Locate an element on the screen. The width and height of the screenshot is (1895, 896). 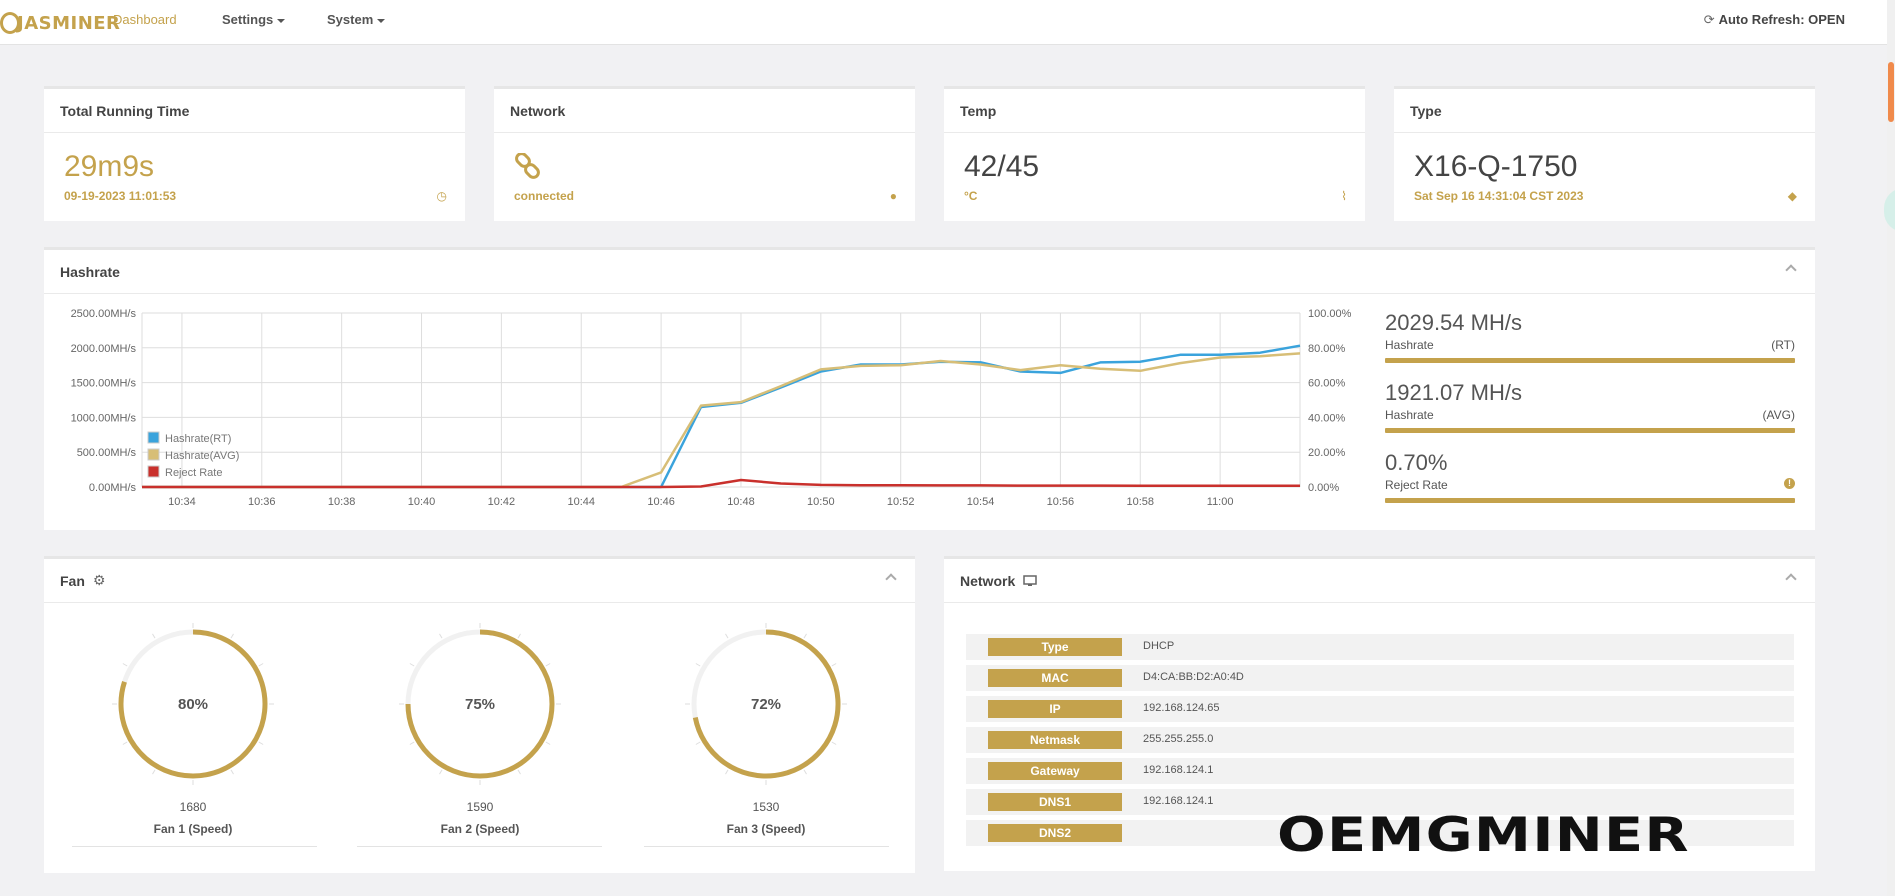
hashrate-avg-value: 1921.07 MH/s is located at coordinates (1453, 392).